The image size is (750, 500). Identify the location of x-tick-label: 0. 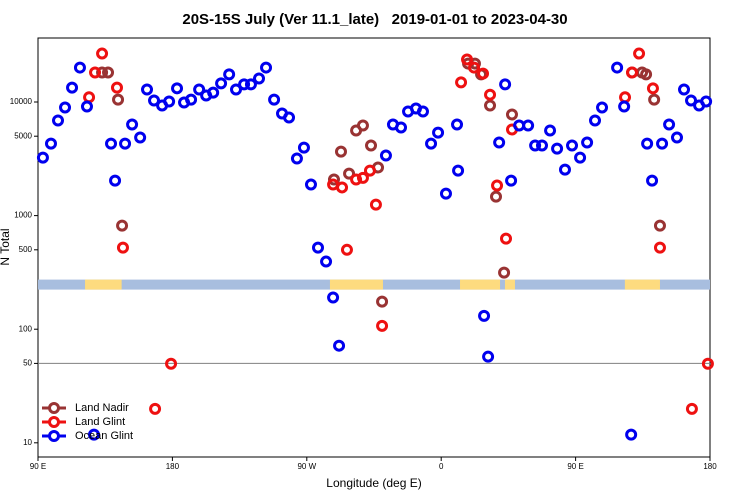
(441, 466).